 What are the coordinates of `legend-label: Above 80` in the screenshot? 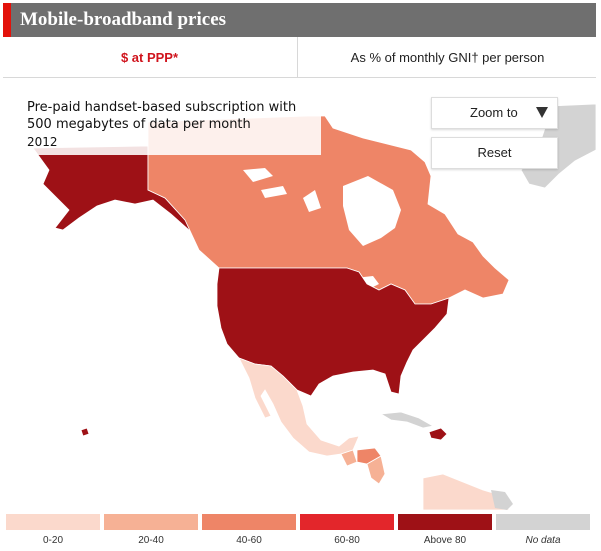 It's located at (445, 540).